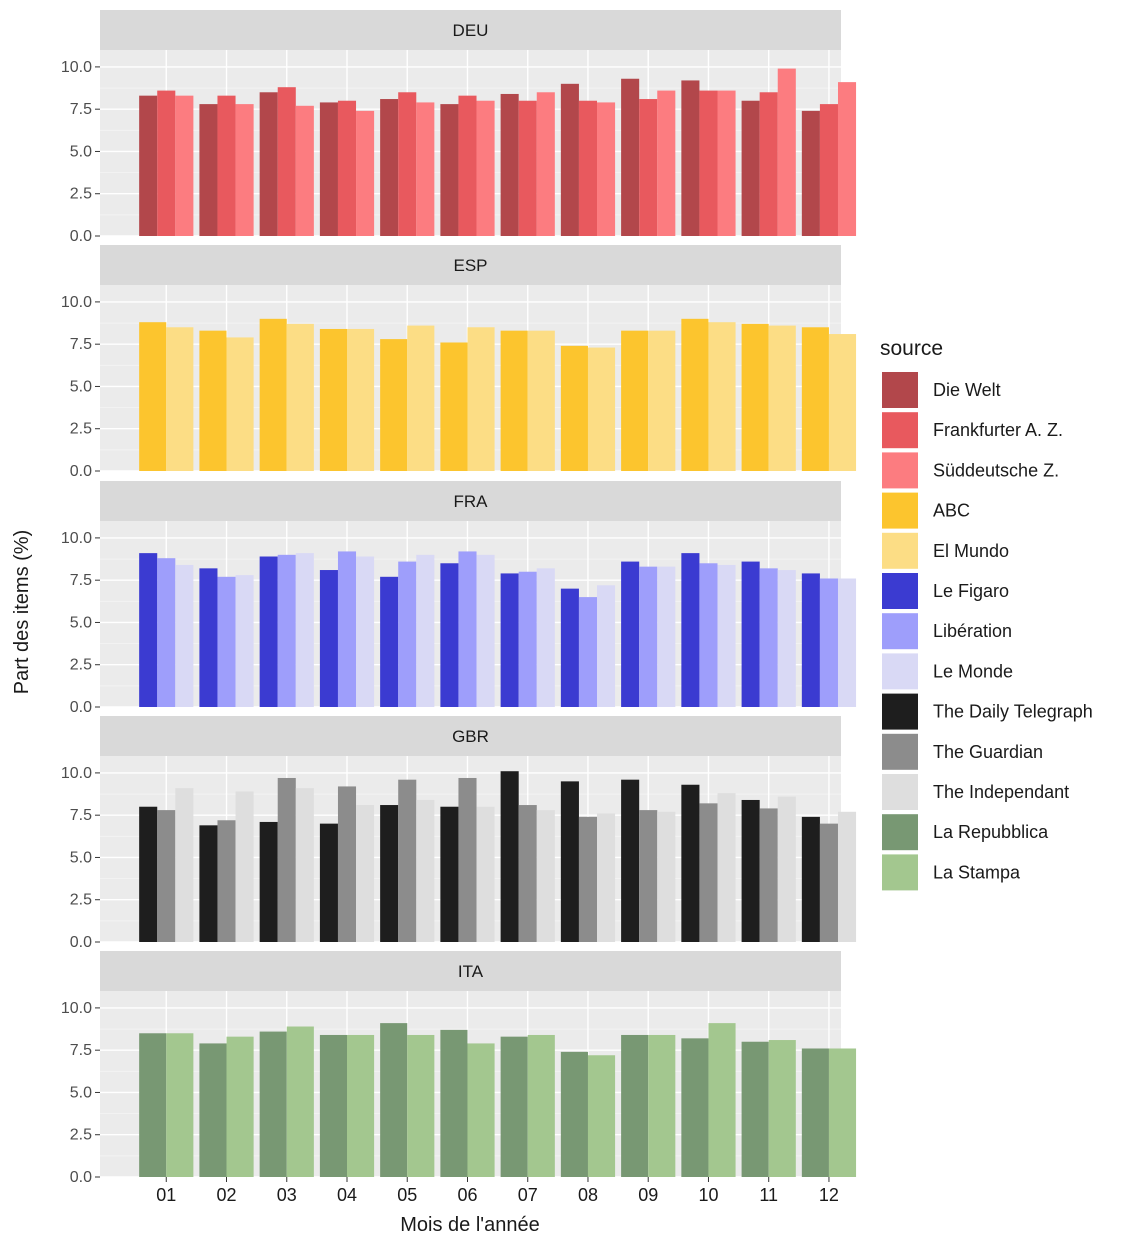 The width and height of the screenshot is (1131, 1240). I want to click on panel-esp: ESP 0.0 2.5 5.0 7.5 10.0, so click(459, 362).